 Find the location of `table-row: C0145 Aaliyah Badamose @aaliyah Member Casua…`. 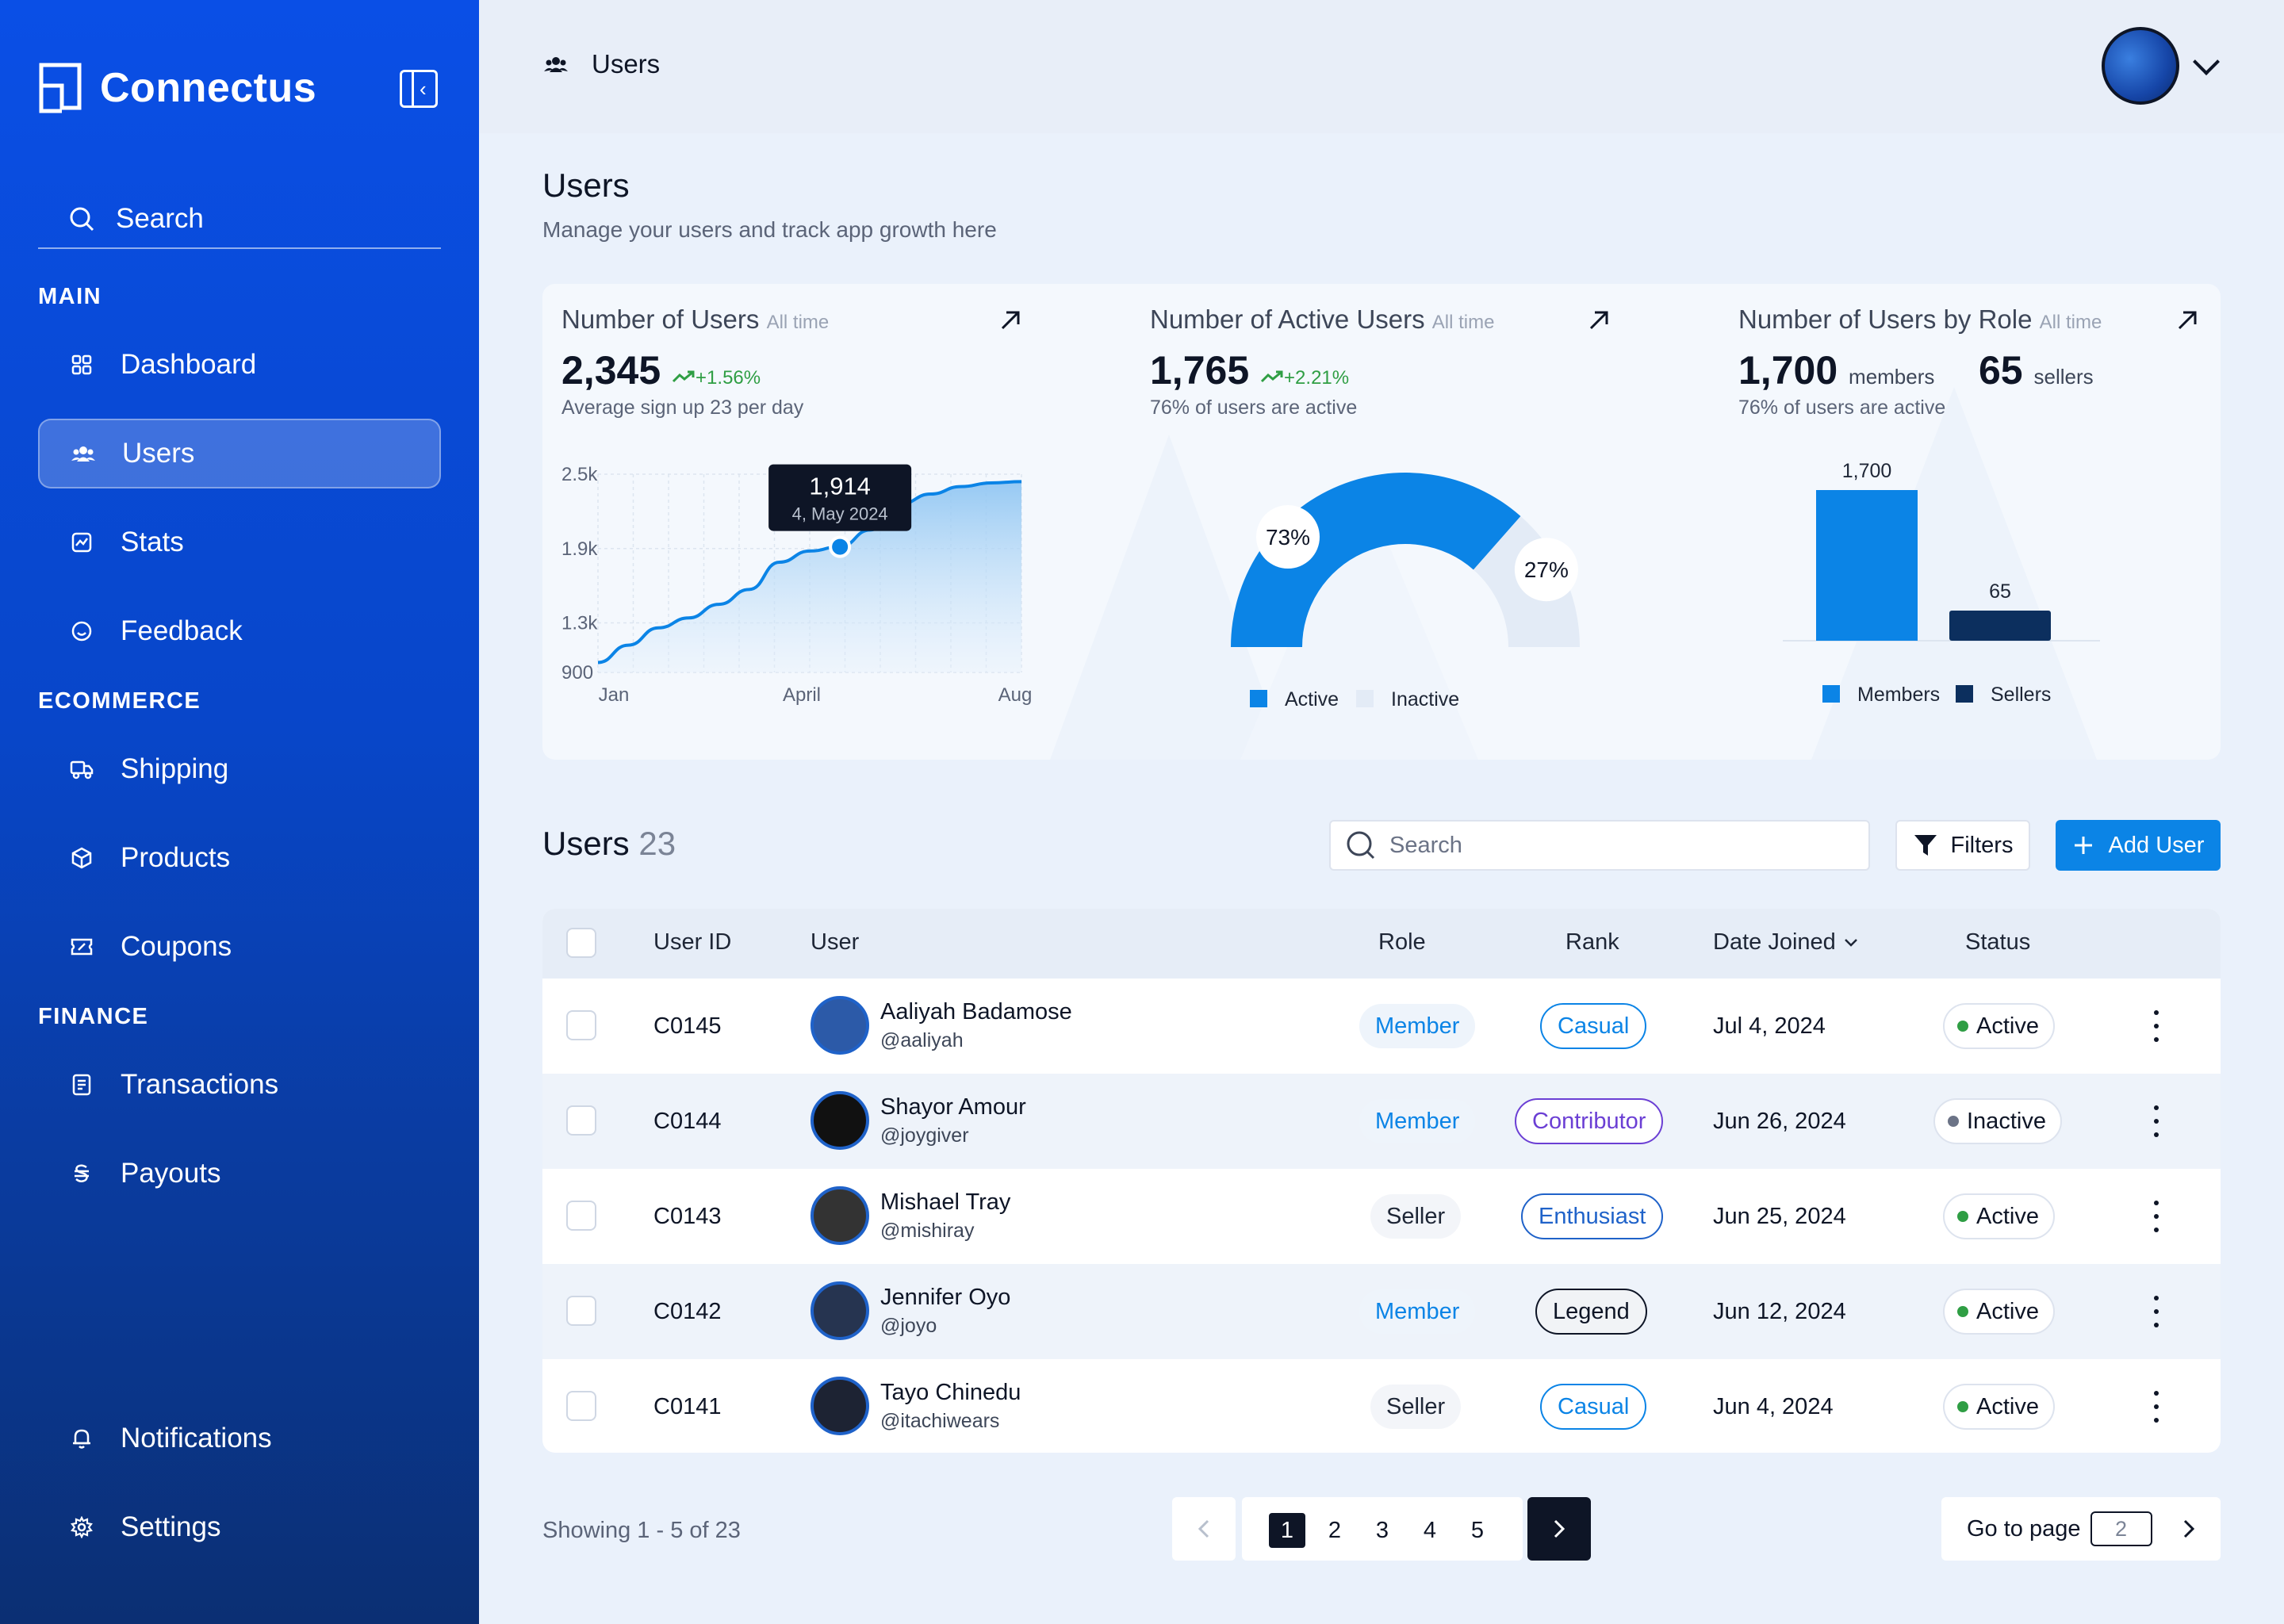

table-row: C0145 Aaliyah Badamose @aaliyah Member Casua… is located at coordinates (1381, 1026).